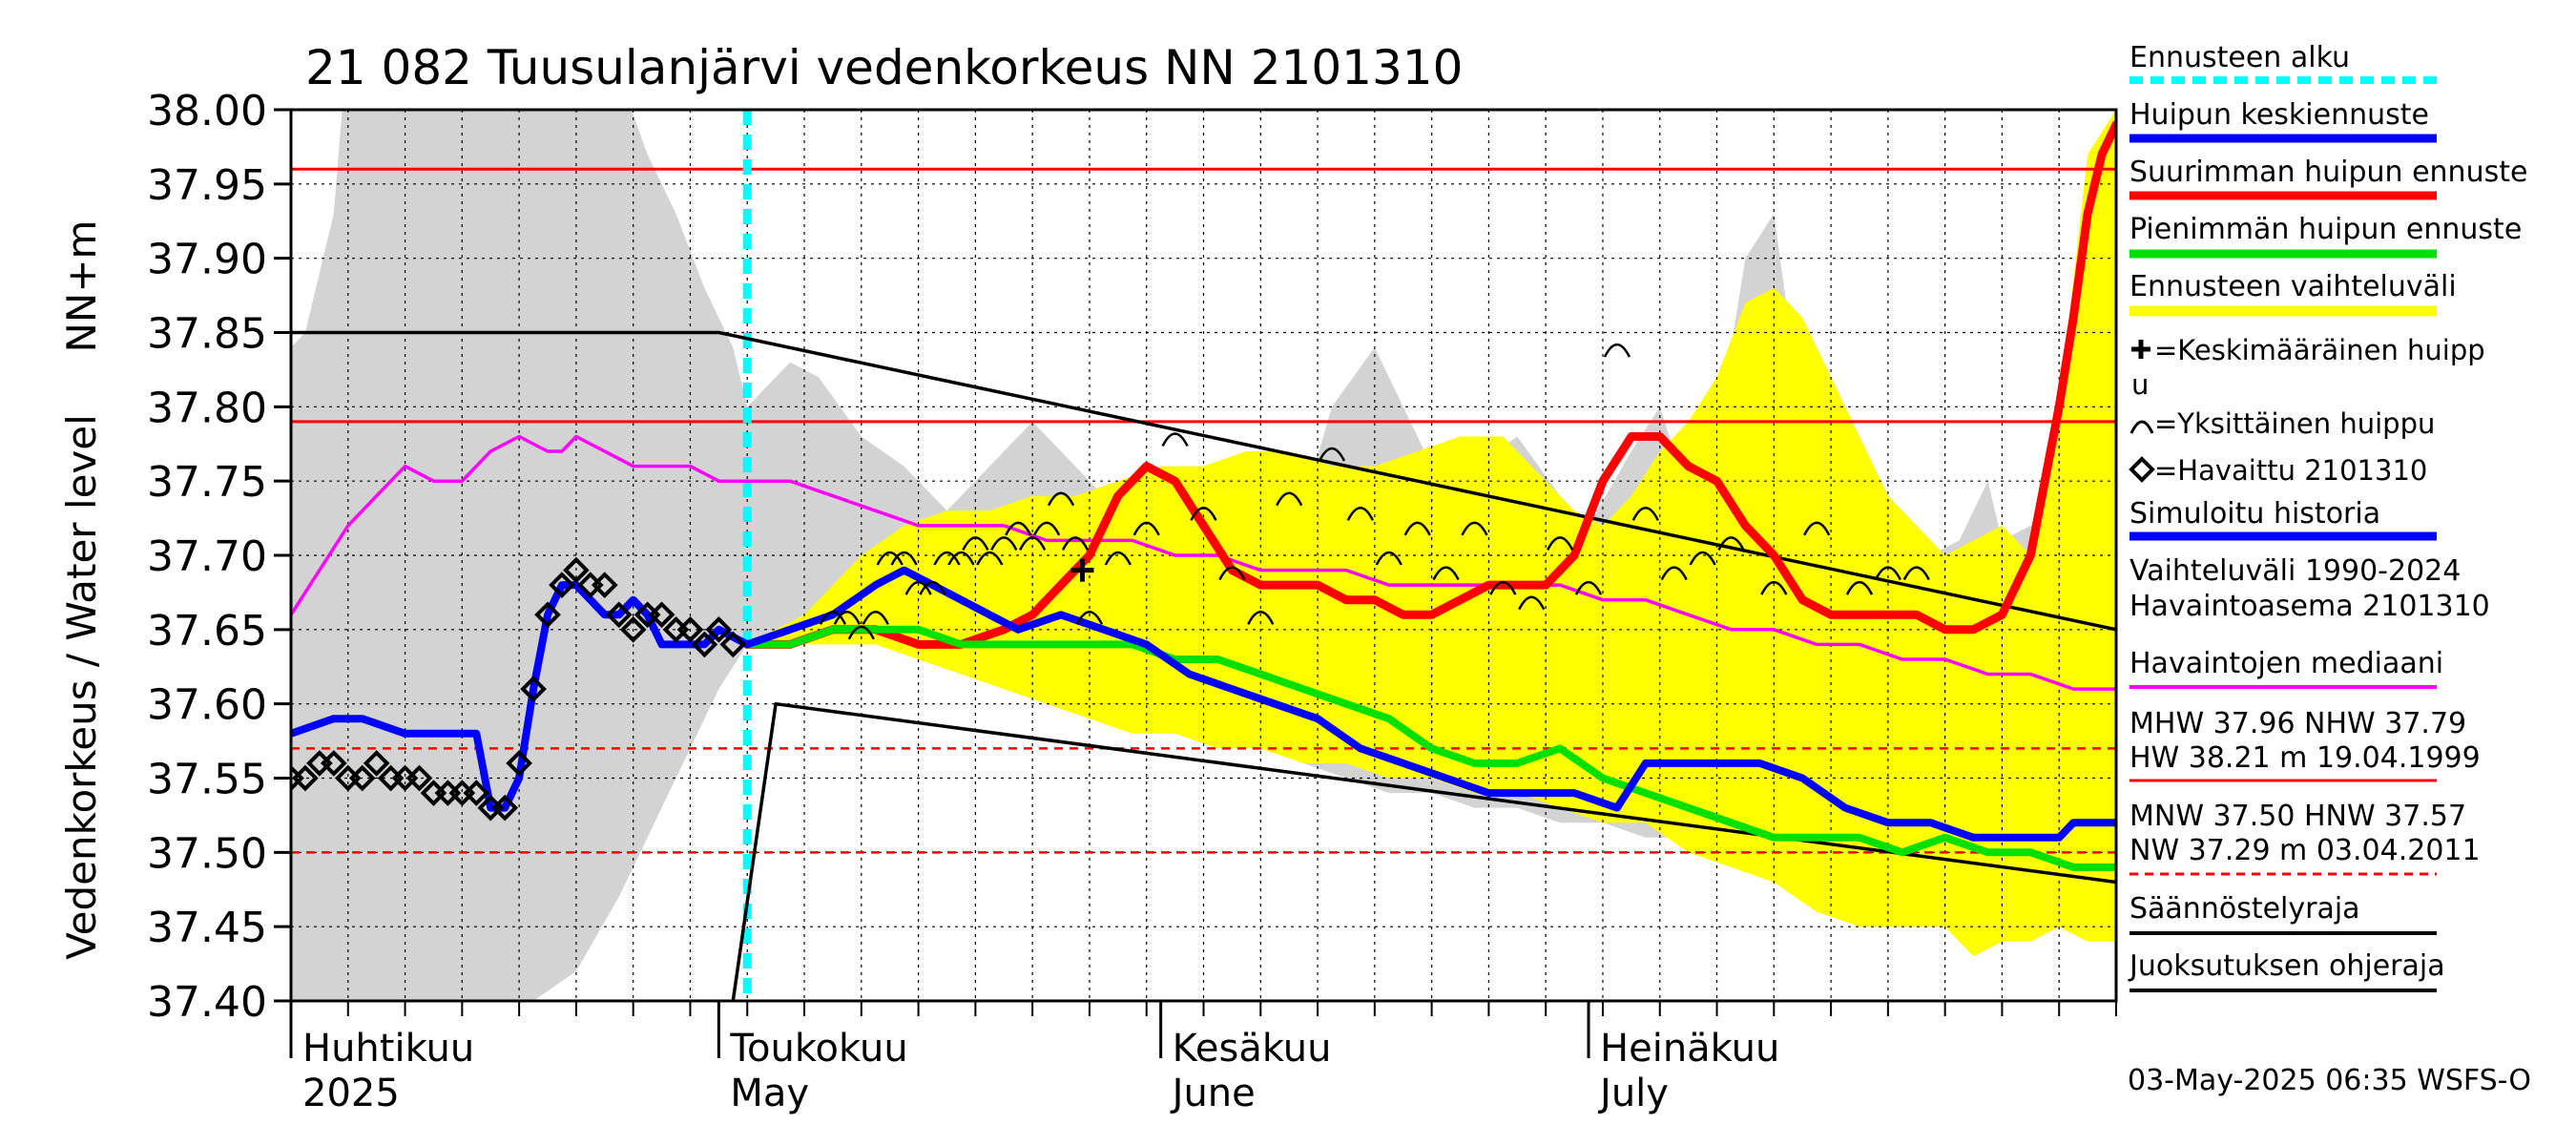 The image size is (2576, 1145). What do you see at coordinates (1633, 1094) in the screenshot?
I see `month-label-en: July` at bounding box center [1633, 1094].